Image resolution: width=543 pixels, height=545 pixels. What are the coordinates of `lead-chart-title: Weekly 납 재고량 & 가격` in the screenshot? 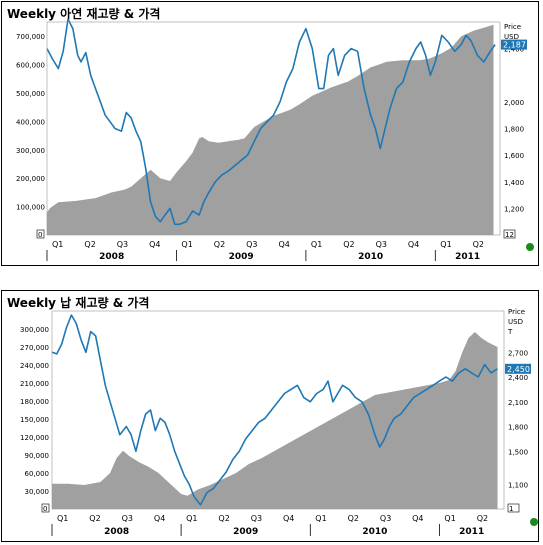 It's located at (78, 303).